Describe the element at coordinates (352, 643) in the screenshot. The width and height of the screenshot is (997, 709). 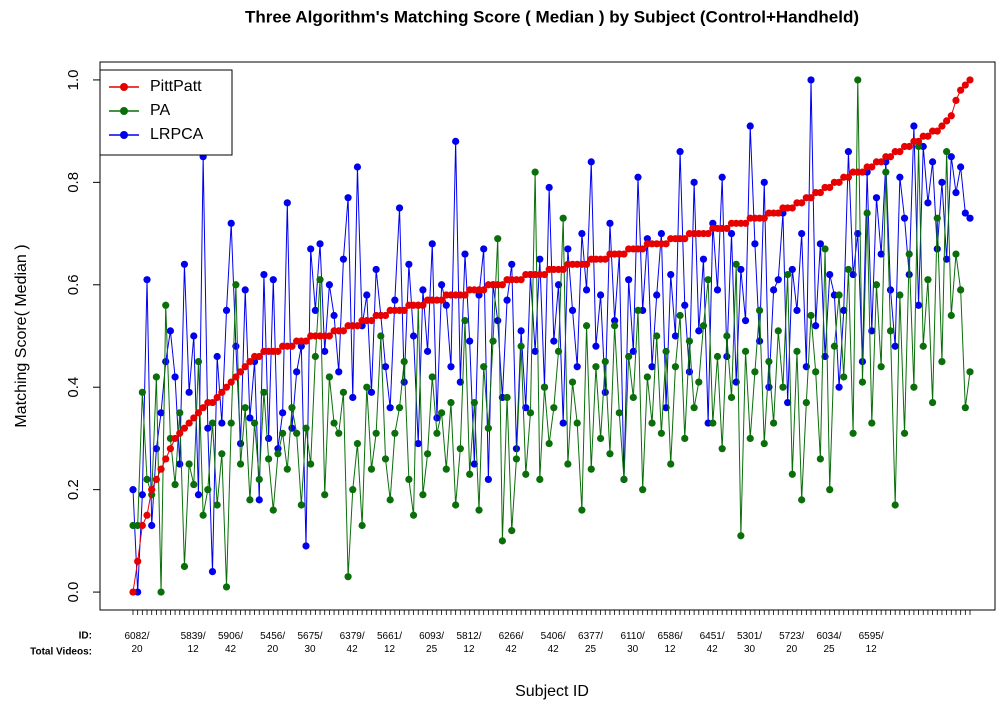
I see `x-tick-label: 6379/42` at that location.